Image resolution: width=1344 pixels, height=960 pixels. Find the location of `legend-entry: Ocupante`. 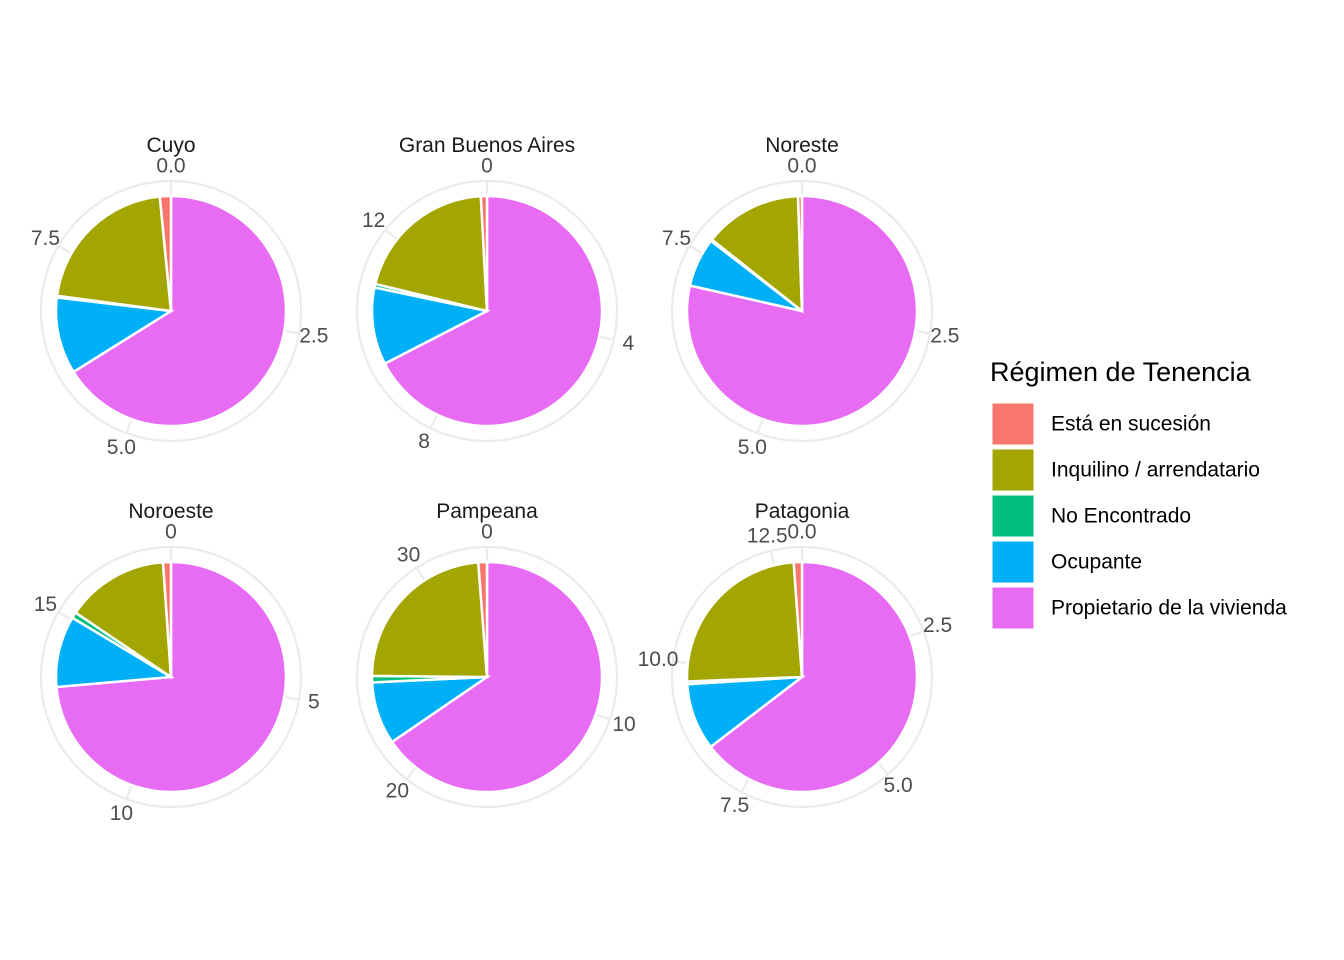

legend-entry: Ocupante is located at coordinates (1066, 562).